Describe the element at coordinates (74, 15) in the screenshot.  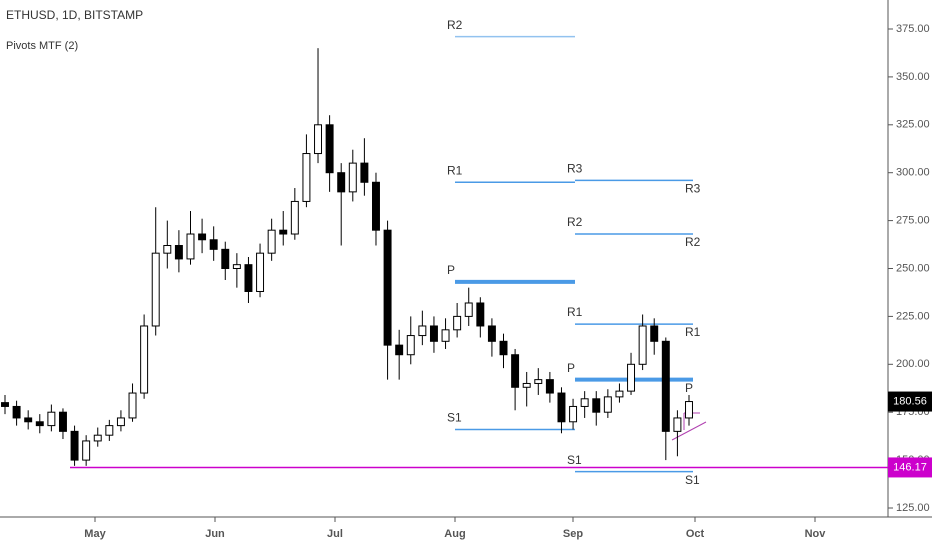
I see `symbol-title: ETHUSD, 1D, BITSTAMP` at that location.